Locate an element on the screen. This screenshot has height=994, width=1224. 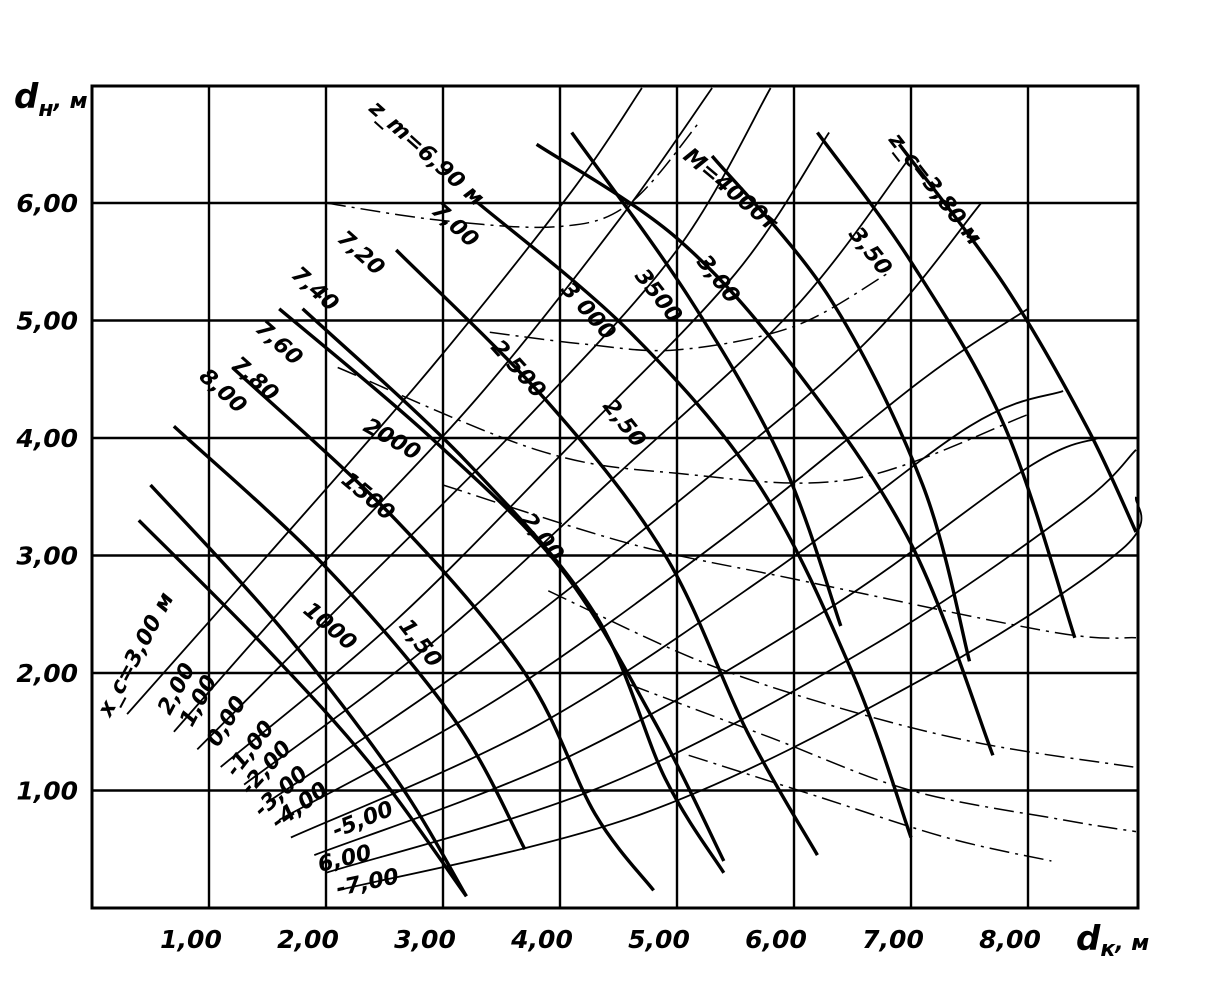
x-tick-label: 5,00 is located at coordinates (659, 939).